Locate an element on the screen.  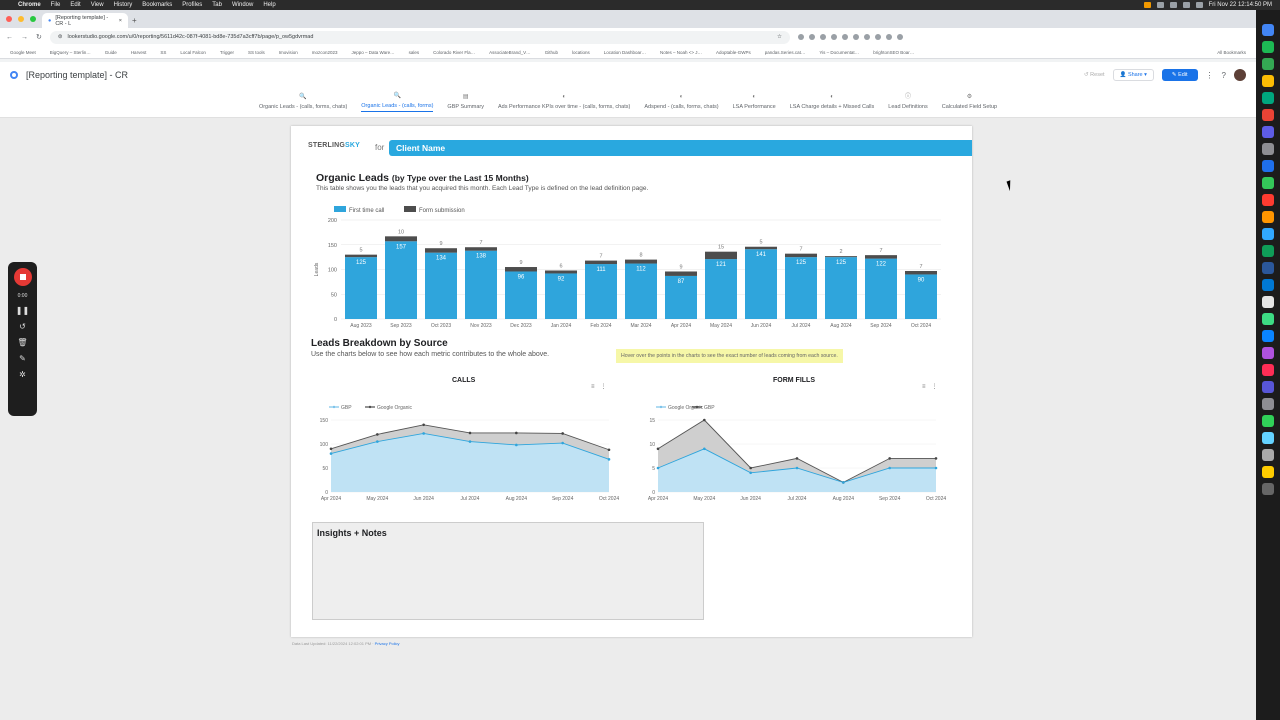
privacy-policy-link: Privacy Policy is located at coordinates (387, 643).